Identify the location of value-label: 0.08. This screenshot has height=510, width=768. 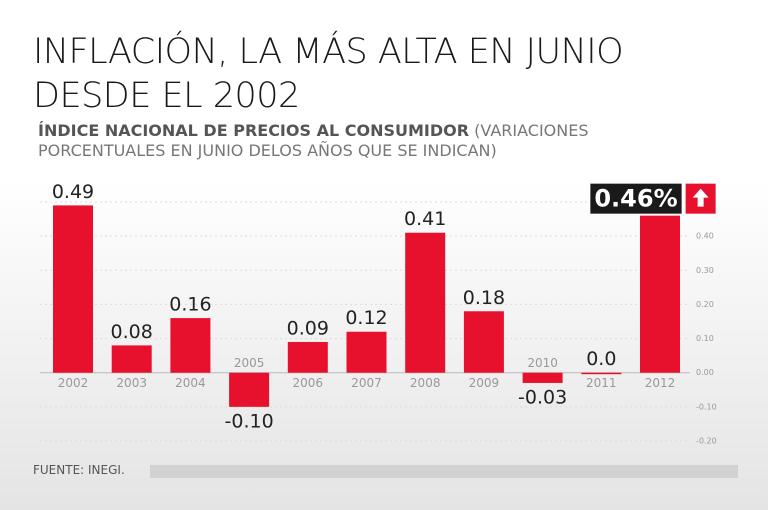
(132, 332).